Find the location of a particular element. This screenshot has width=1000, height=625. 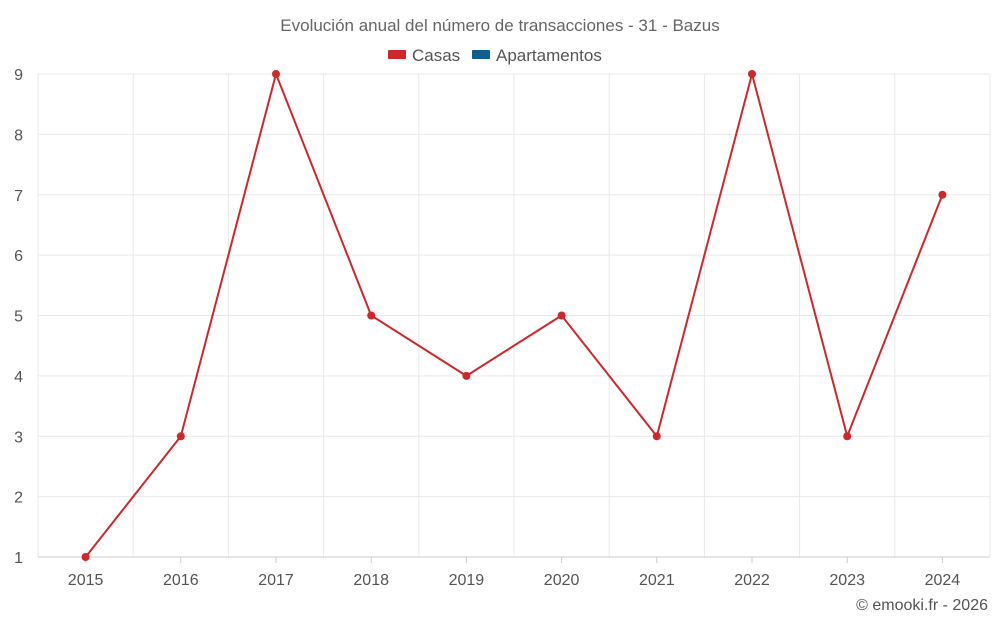

x-tick-label: 2015 is located at coordinates (86, 580).